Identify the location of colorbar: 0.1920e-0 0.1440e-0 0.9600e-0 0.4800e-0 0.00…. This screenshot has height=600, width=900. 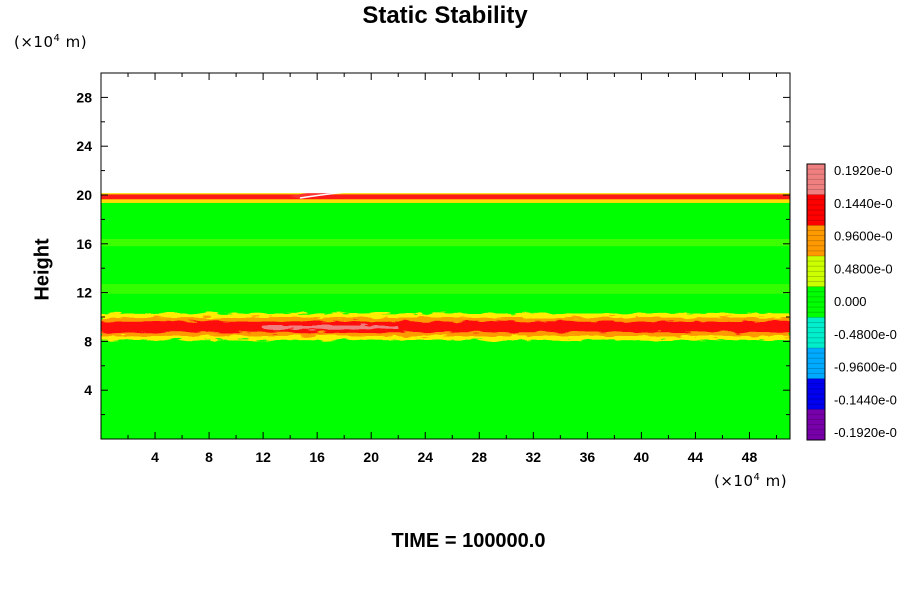
(851, 302).